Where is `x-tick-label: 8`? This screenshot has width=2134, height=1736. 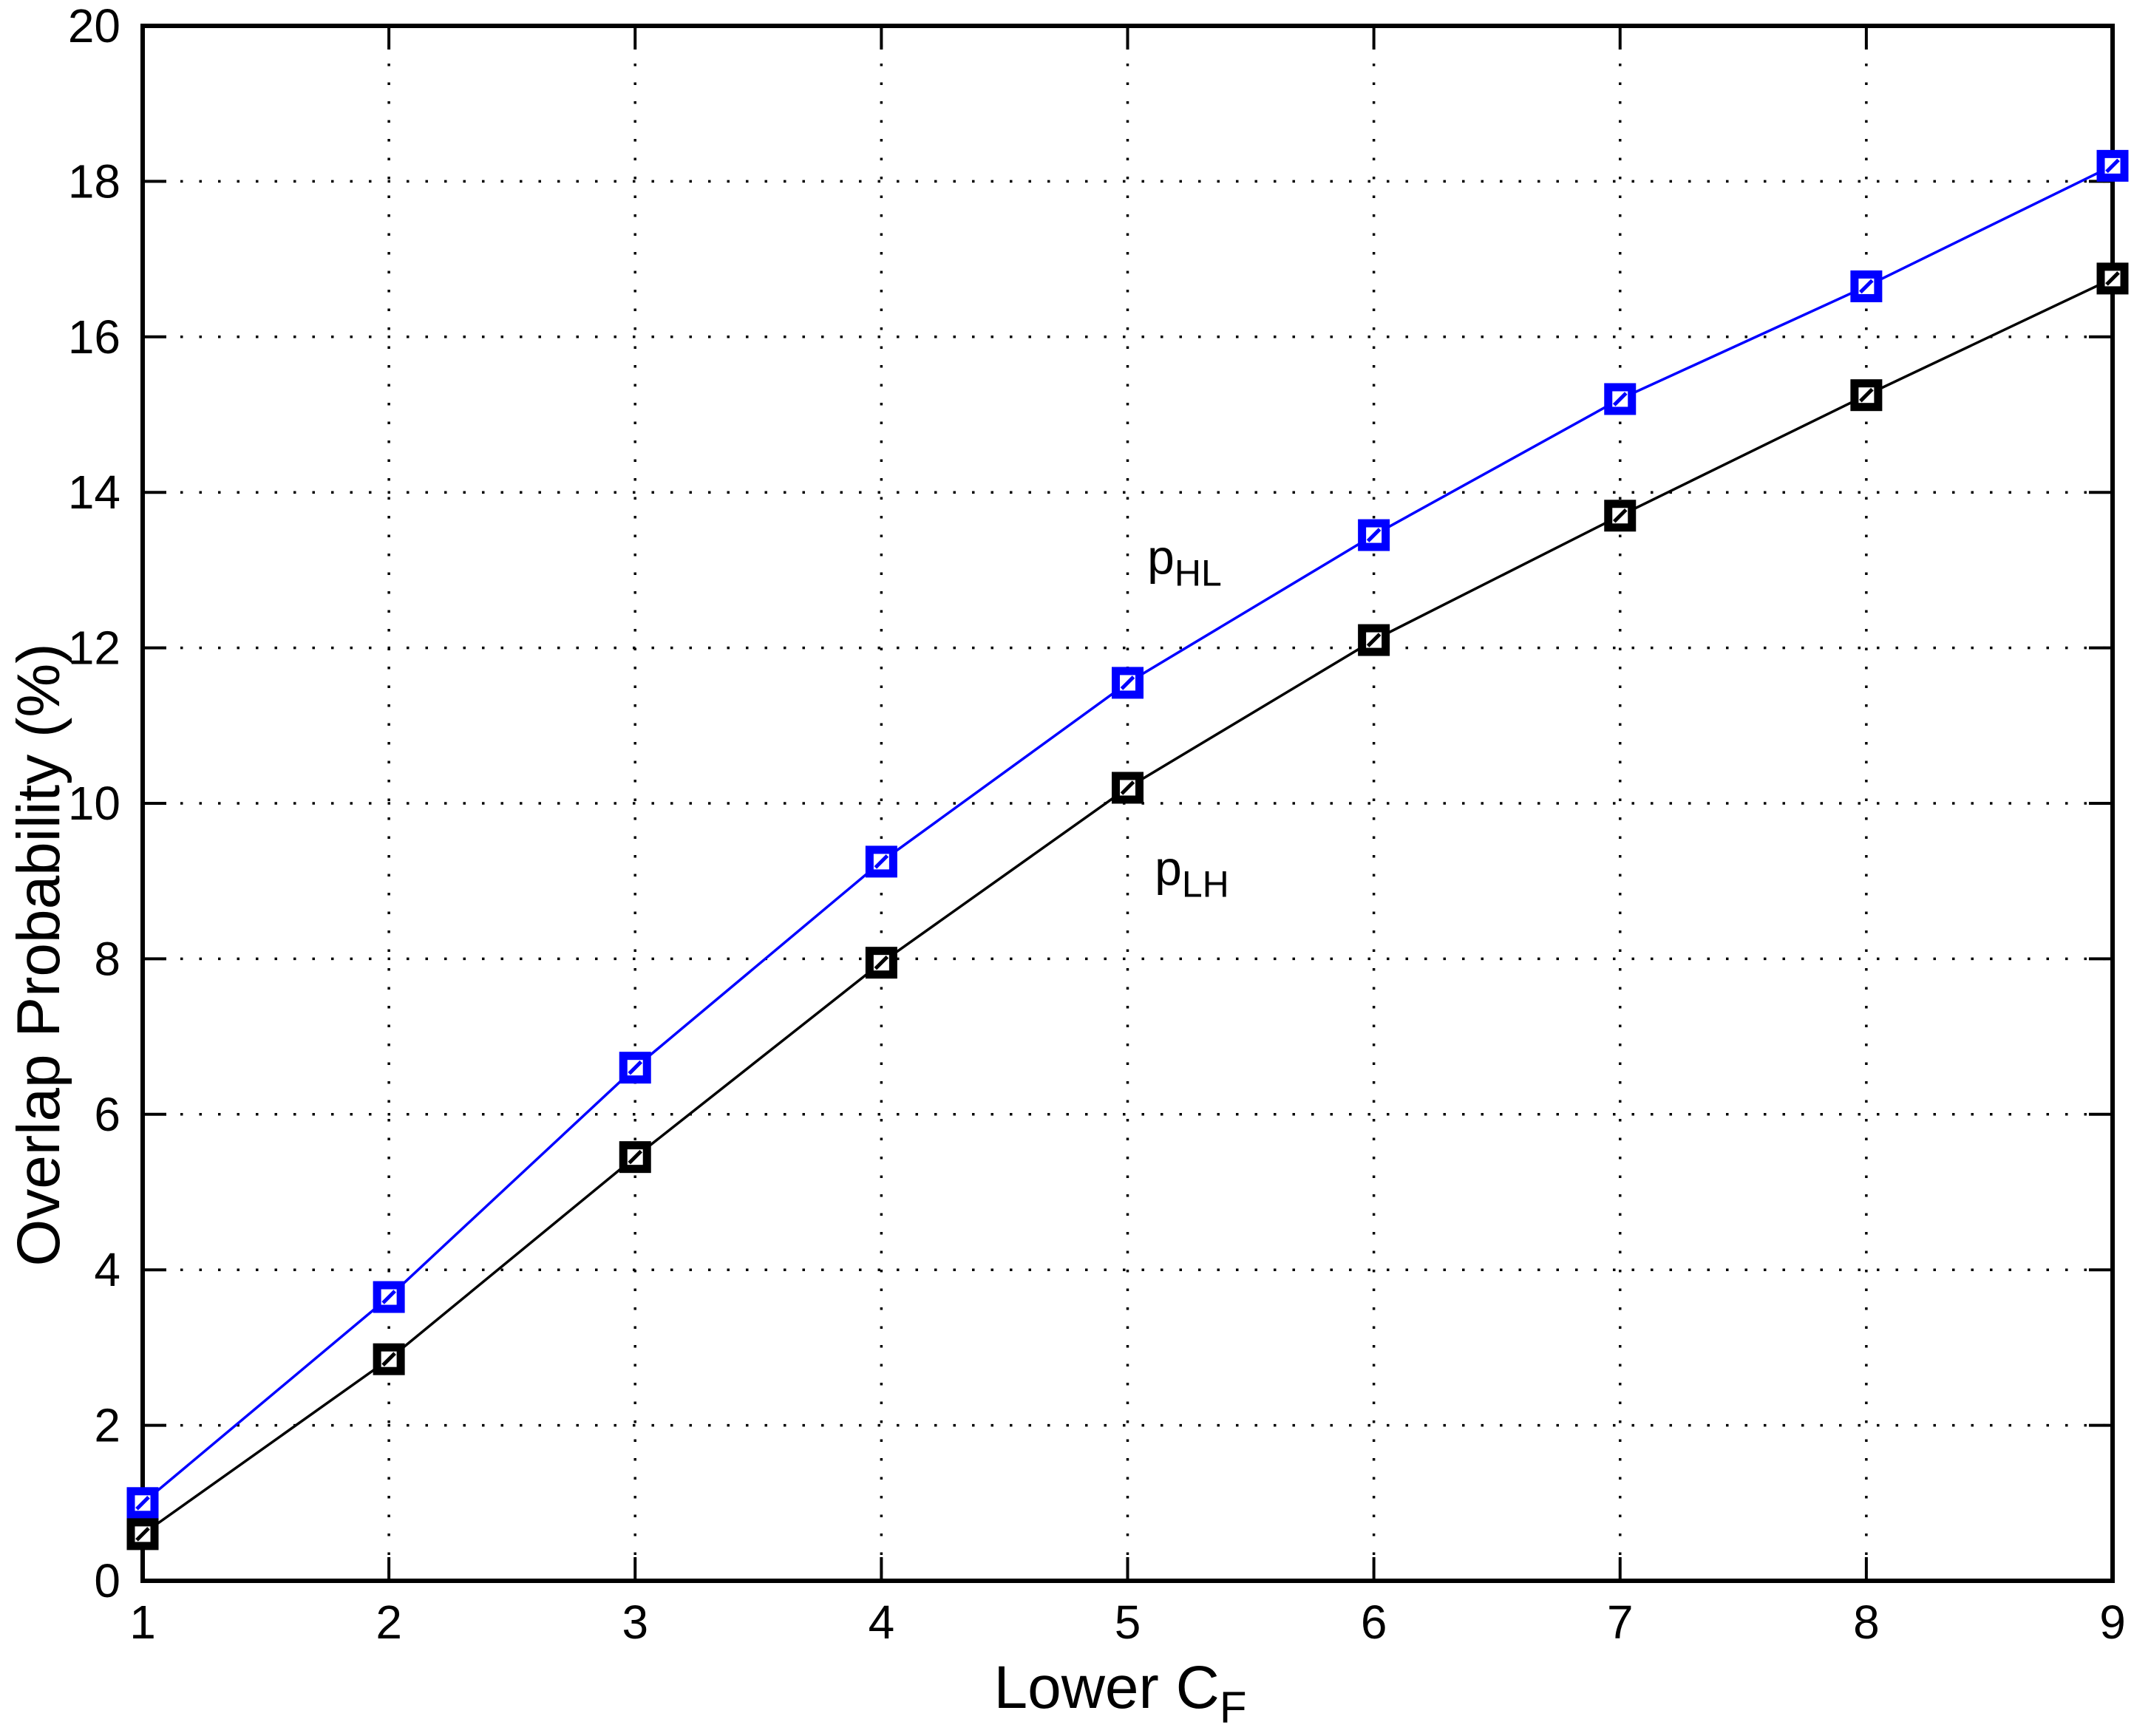
x-tick-label: 8 is located at coordinates (1867, 1622).